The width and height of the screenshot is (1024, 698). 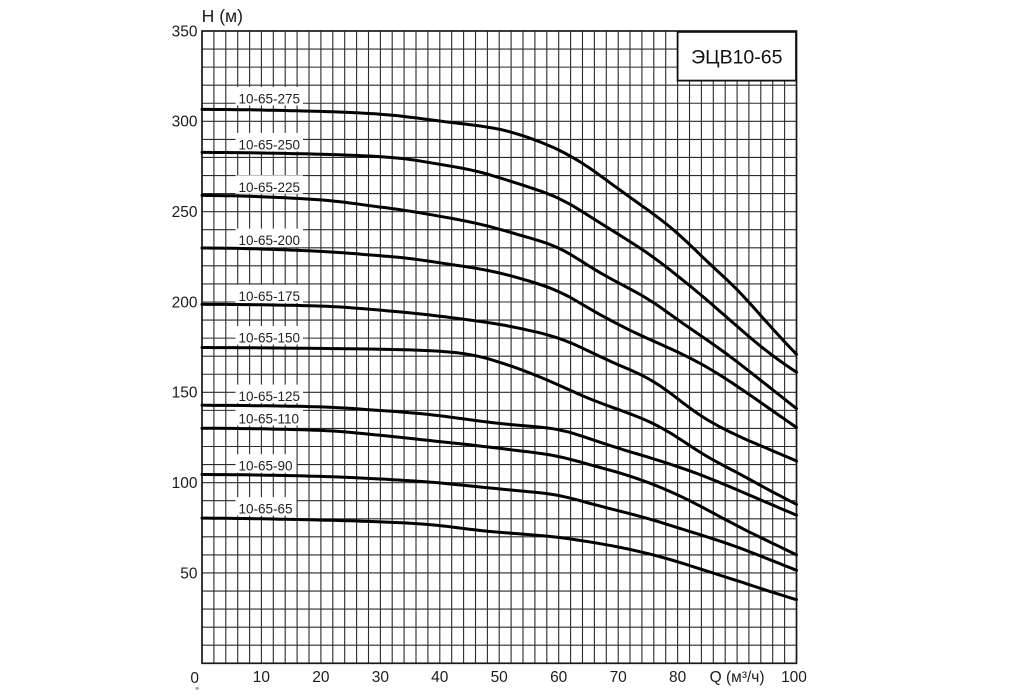 What do you see at coordinates (321, 677) in the screenshot?
I see `svg-text: 20` at bounding box center [321, 677].